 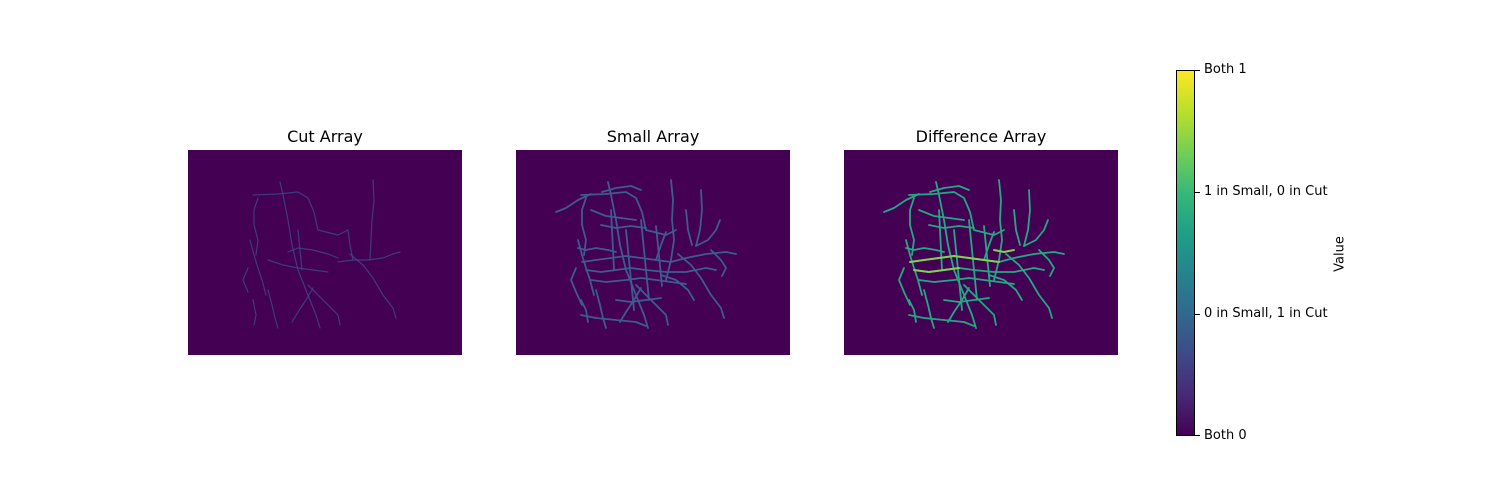 What do you see at coordinates (1185, 253) in the screenshot?
I see `colorbar` at bounding box center [1185, 253].